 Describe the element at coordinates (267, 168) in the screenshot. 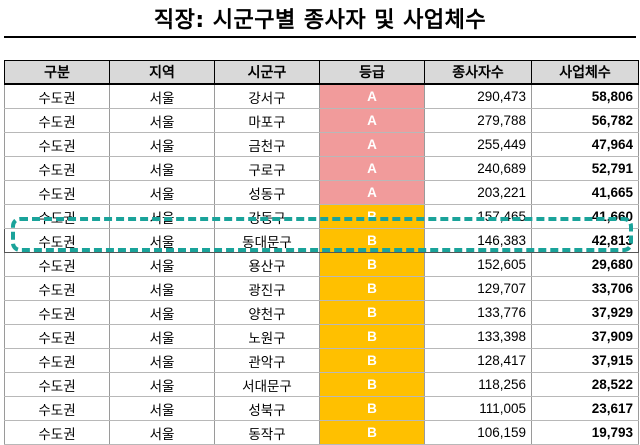

I see `cell-district: 구로구` at that location.